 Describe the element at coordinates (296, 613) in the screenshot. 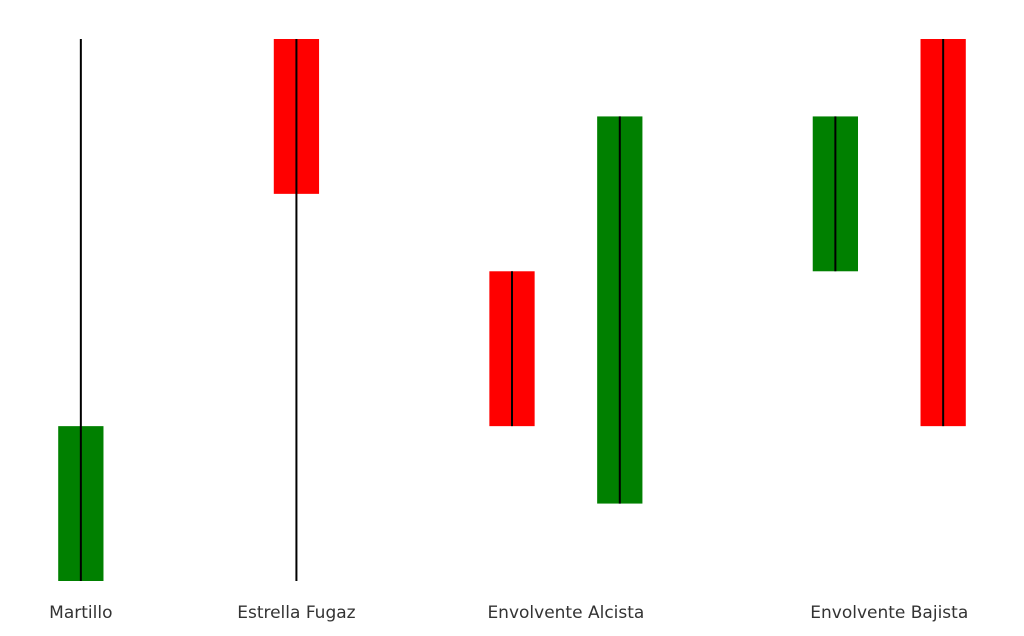

I see `pattern-label: Estrella Fugaz` at that location.